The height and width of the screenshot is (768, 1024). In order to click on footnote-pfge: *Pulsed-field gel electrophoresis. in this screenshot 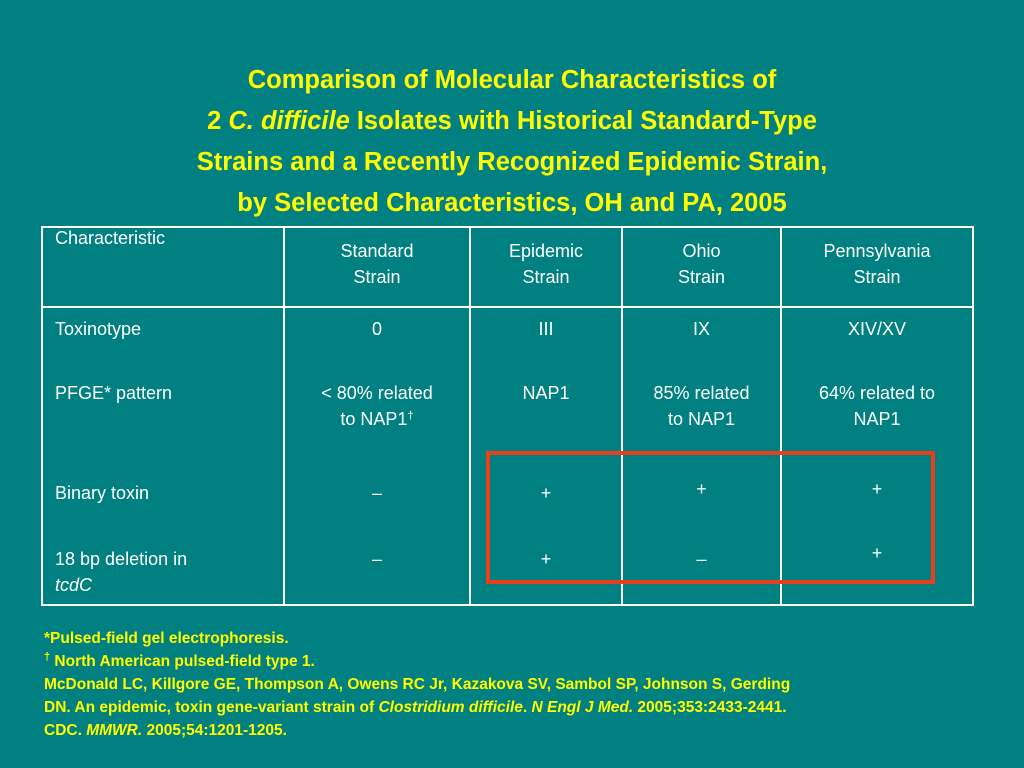, I will do `click(166, 638)`.